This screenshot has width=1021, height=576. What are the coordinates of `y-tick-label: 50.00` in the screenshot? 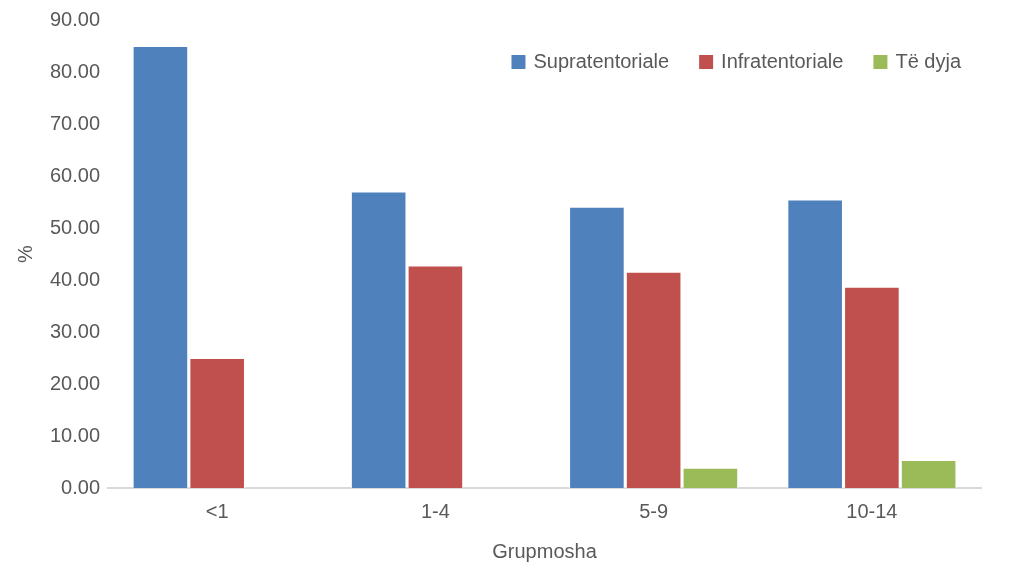 It's located at (75, 226).